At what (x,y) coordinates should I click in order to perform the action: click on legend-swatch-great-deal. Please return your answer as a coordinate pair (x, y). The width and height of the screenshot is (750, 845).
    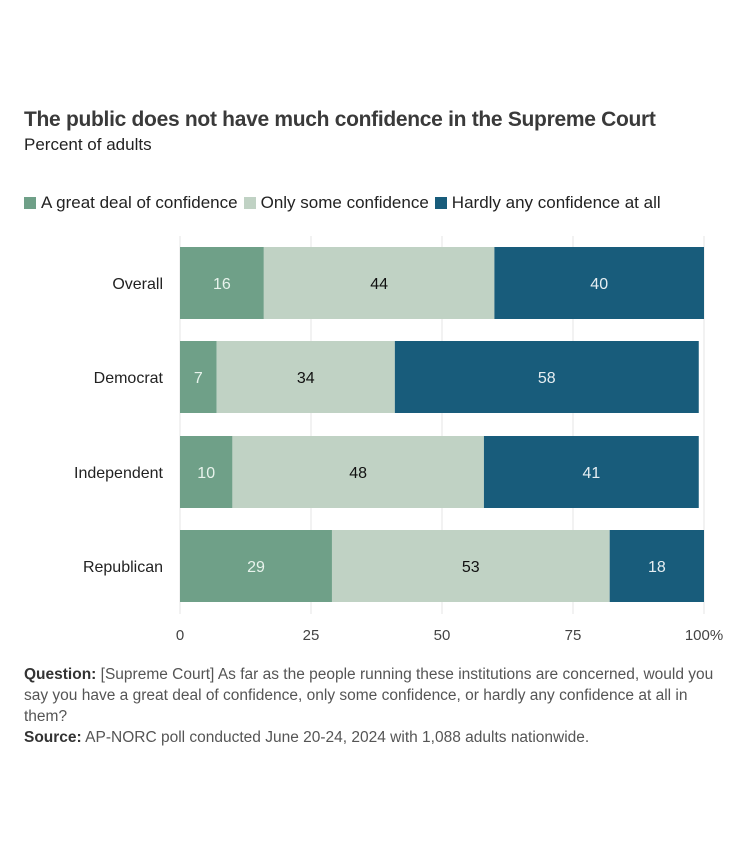
    Looking at the image, I should click on (30, 203).